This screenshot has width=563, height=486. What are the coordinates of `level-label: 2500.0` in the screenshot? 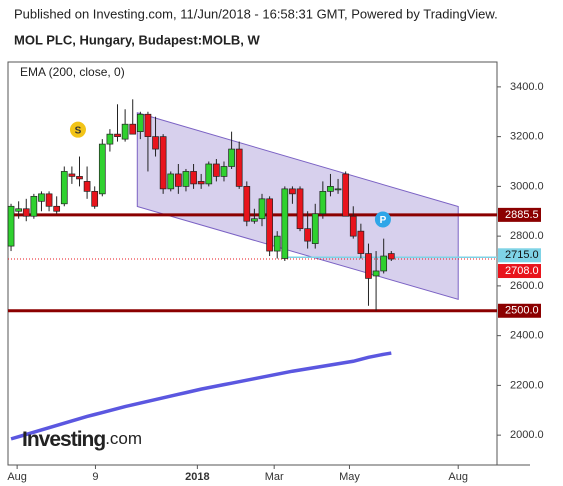 It's located at (522, 311).